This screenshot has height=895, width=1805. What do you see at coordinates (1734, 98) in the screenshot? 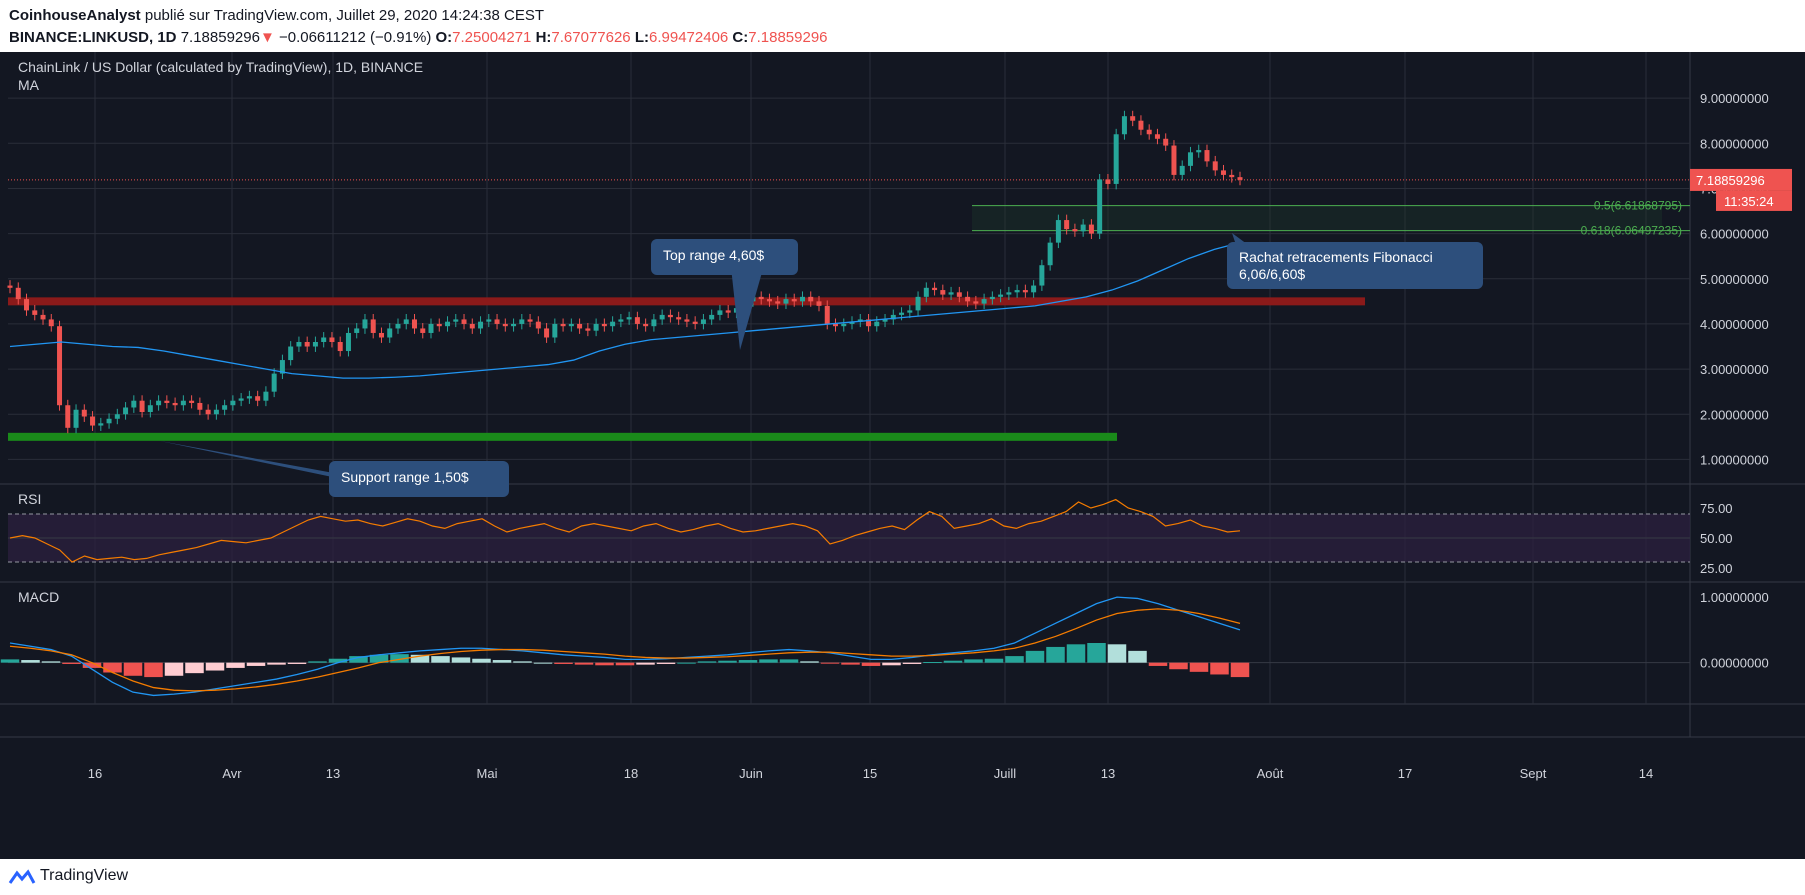
I see `price-tick-label: 9.00000000` at bounding box center [1734, 98].